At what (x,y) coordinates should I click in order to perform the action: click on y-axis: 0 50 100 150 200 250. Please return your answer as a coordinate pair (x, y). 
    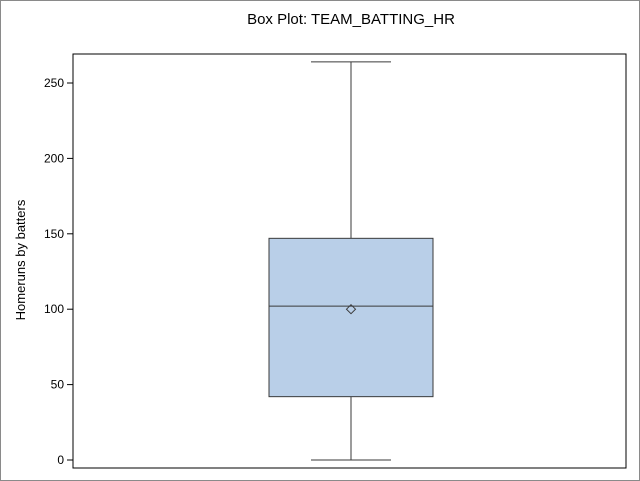
    Looking at the image, I should click on (58, 271).